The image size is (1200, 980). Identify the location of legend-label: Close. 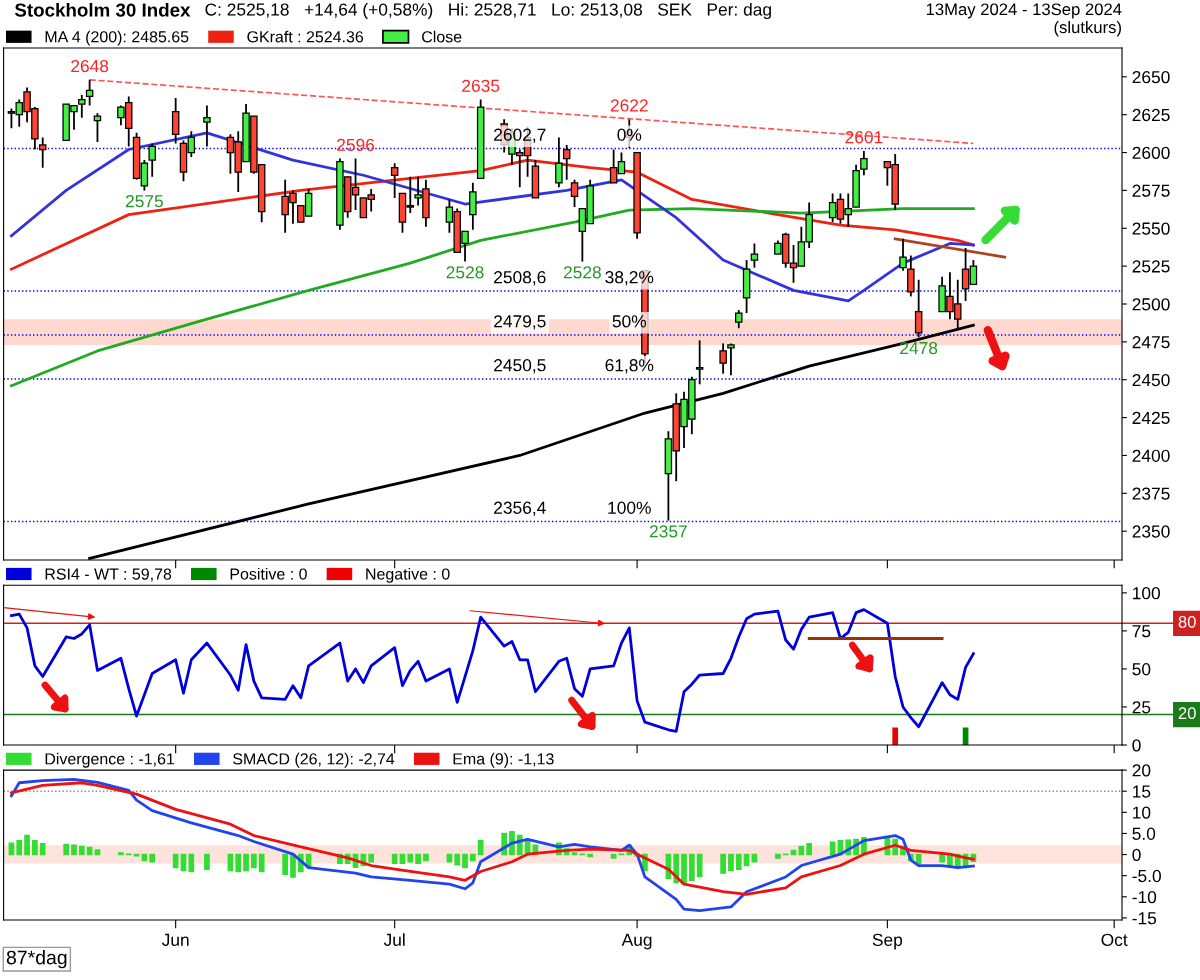
(442, 36).